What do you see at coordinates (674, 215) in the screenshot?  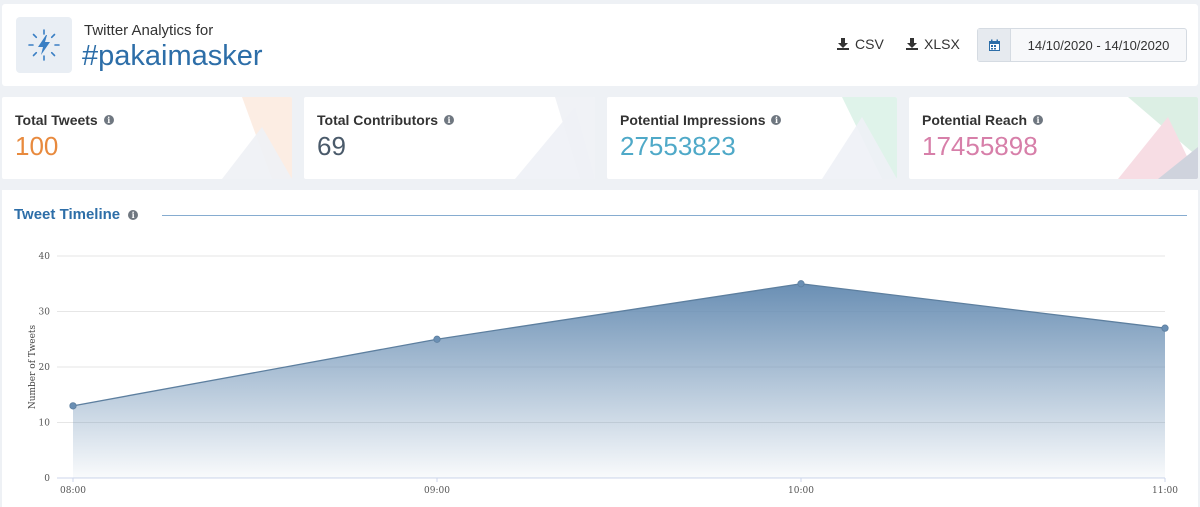 I see `title-divider` at bounding box center [674, 215].